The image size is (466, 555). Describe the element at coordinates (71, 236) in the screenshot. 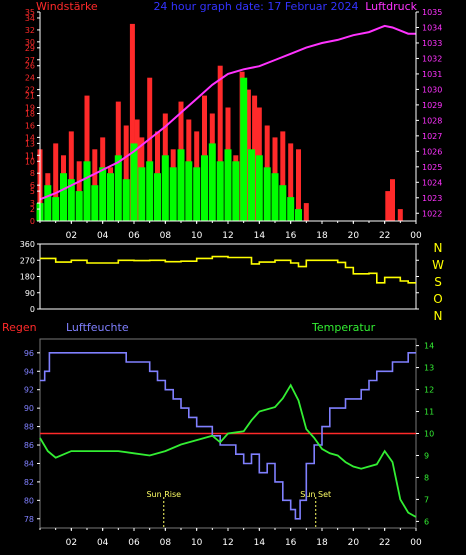

I see `panel1-x-tick-label: 02` at that location.